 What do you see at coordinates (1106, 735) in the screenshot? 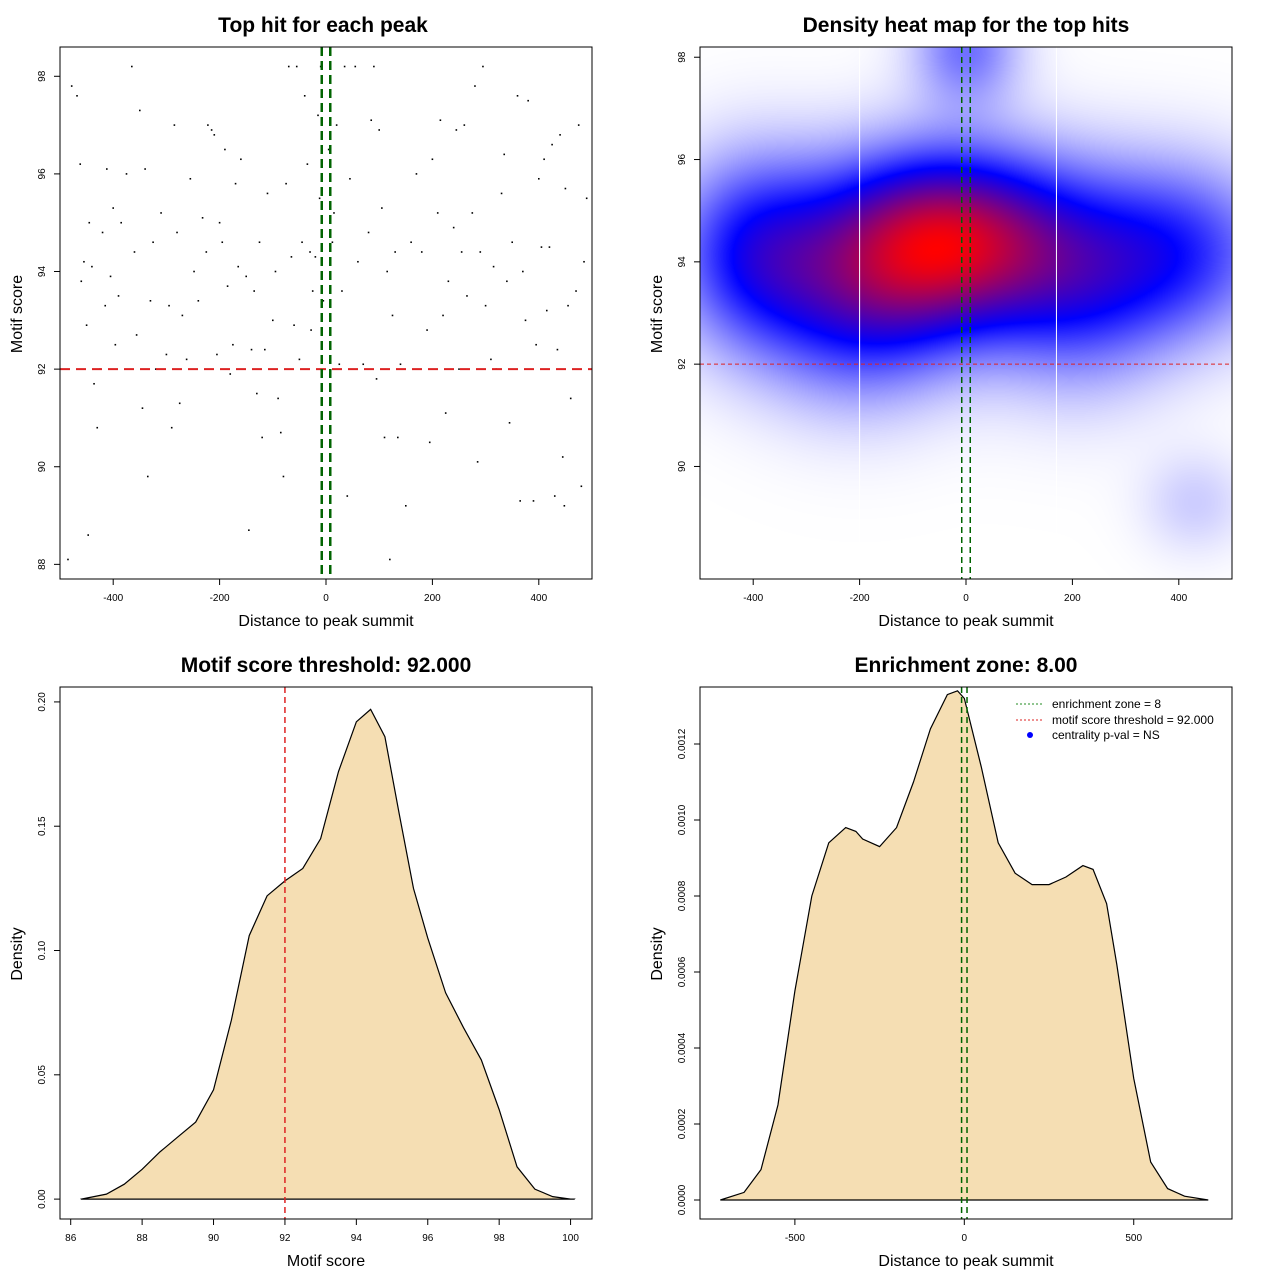
I see `legend-centrality-label: centrality p-val = NS` at bounding box center [1106, 735].